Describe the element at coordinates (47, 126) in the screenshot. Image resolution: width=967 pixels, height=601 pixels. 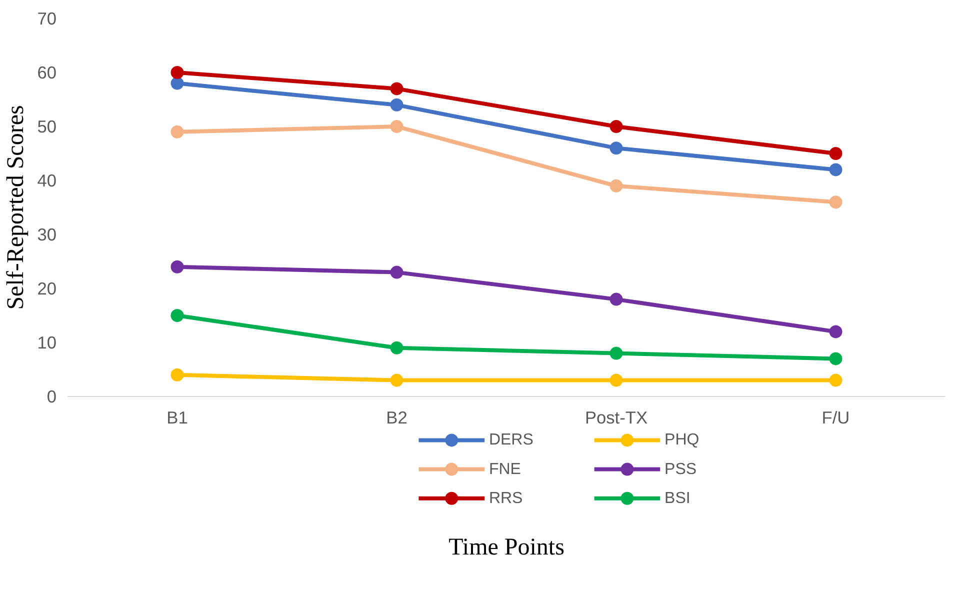
I see `y-tick-label: 50` at that location.